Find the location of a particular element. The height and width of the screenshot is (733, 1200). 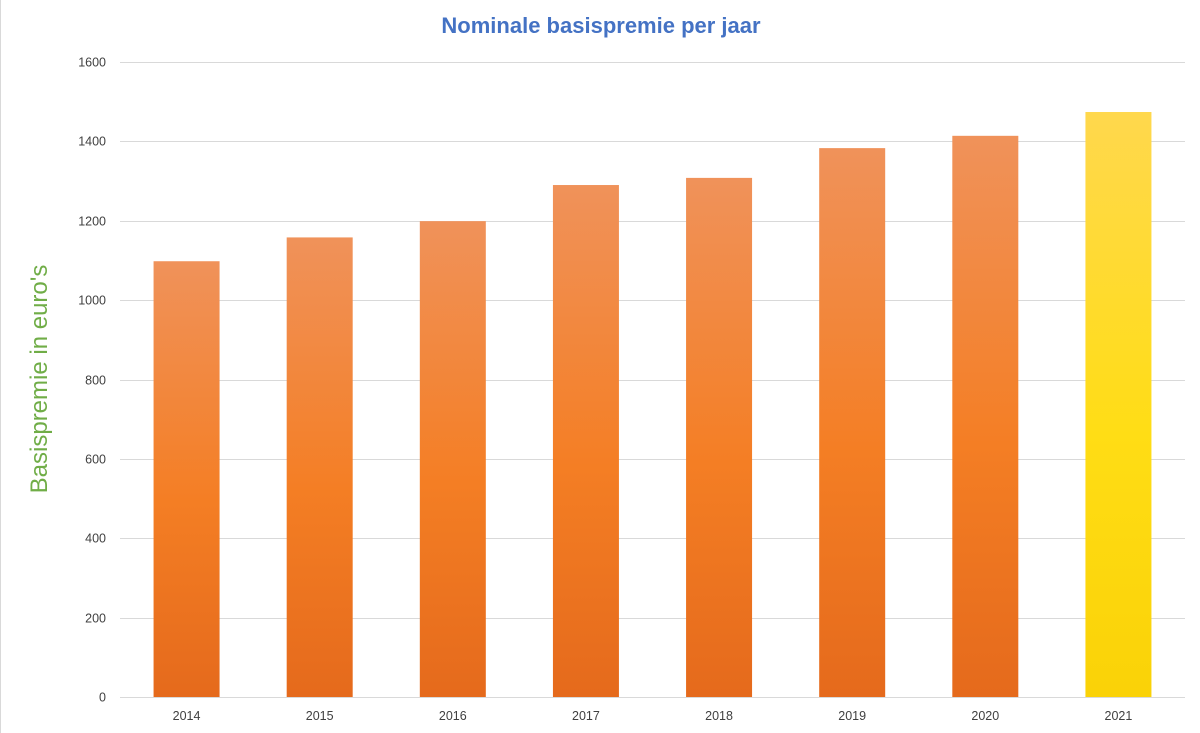

bar-2017 is located at coordinates (585, 441).